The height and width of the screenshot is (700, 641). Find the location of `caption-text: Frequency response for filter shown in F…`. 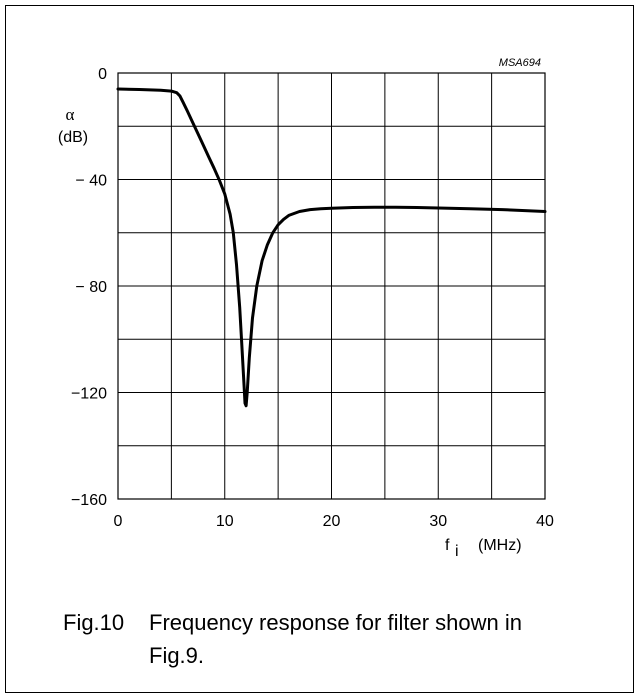

caption-text: Frequency response for filter shown in F… is located at coordinates (335, 639).